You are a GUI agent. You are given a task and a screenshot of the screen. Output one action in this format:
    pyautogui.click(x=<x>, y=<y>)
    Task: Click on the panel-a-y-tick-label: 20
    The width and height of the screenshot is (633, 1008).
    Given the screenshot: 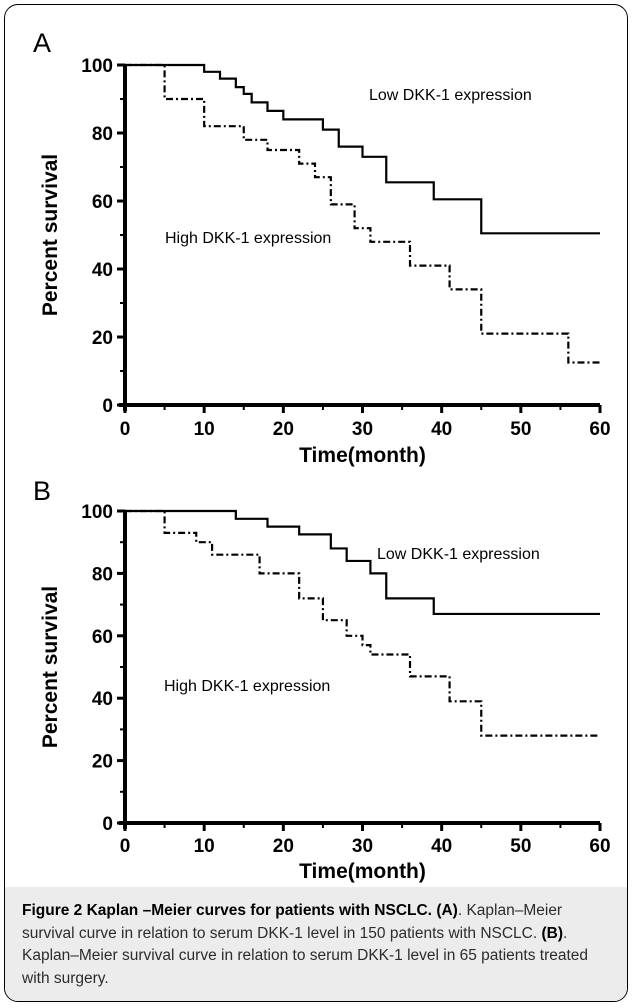 What is the action you would take?
    pyautogui.click(x=102, y=338)
    